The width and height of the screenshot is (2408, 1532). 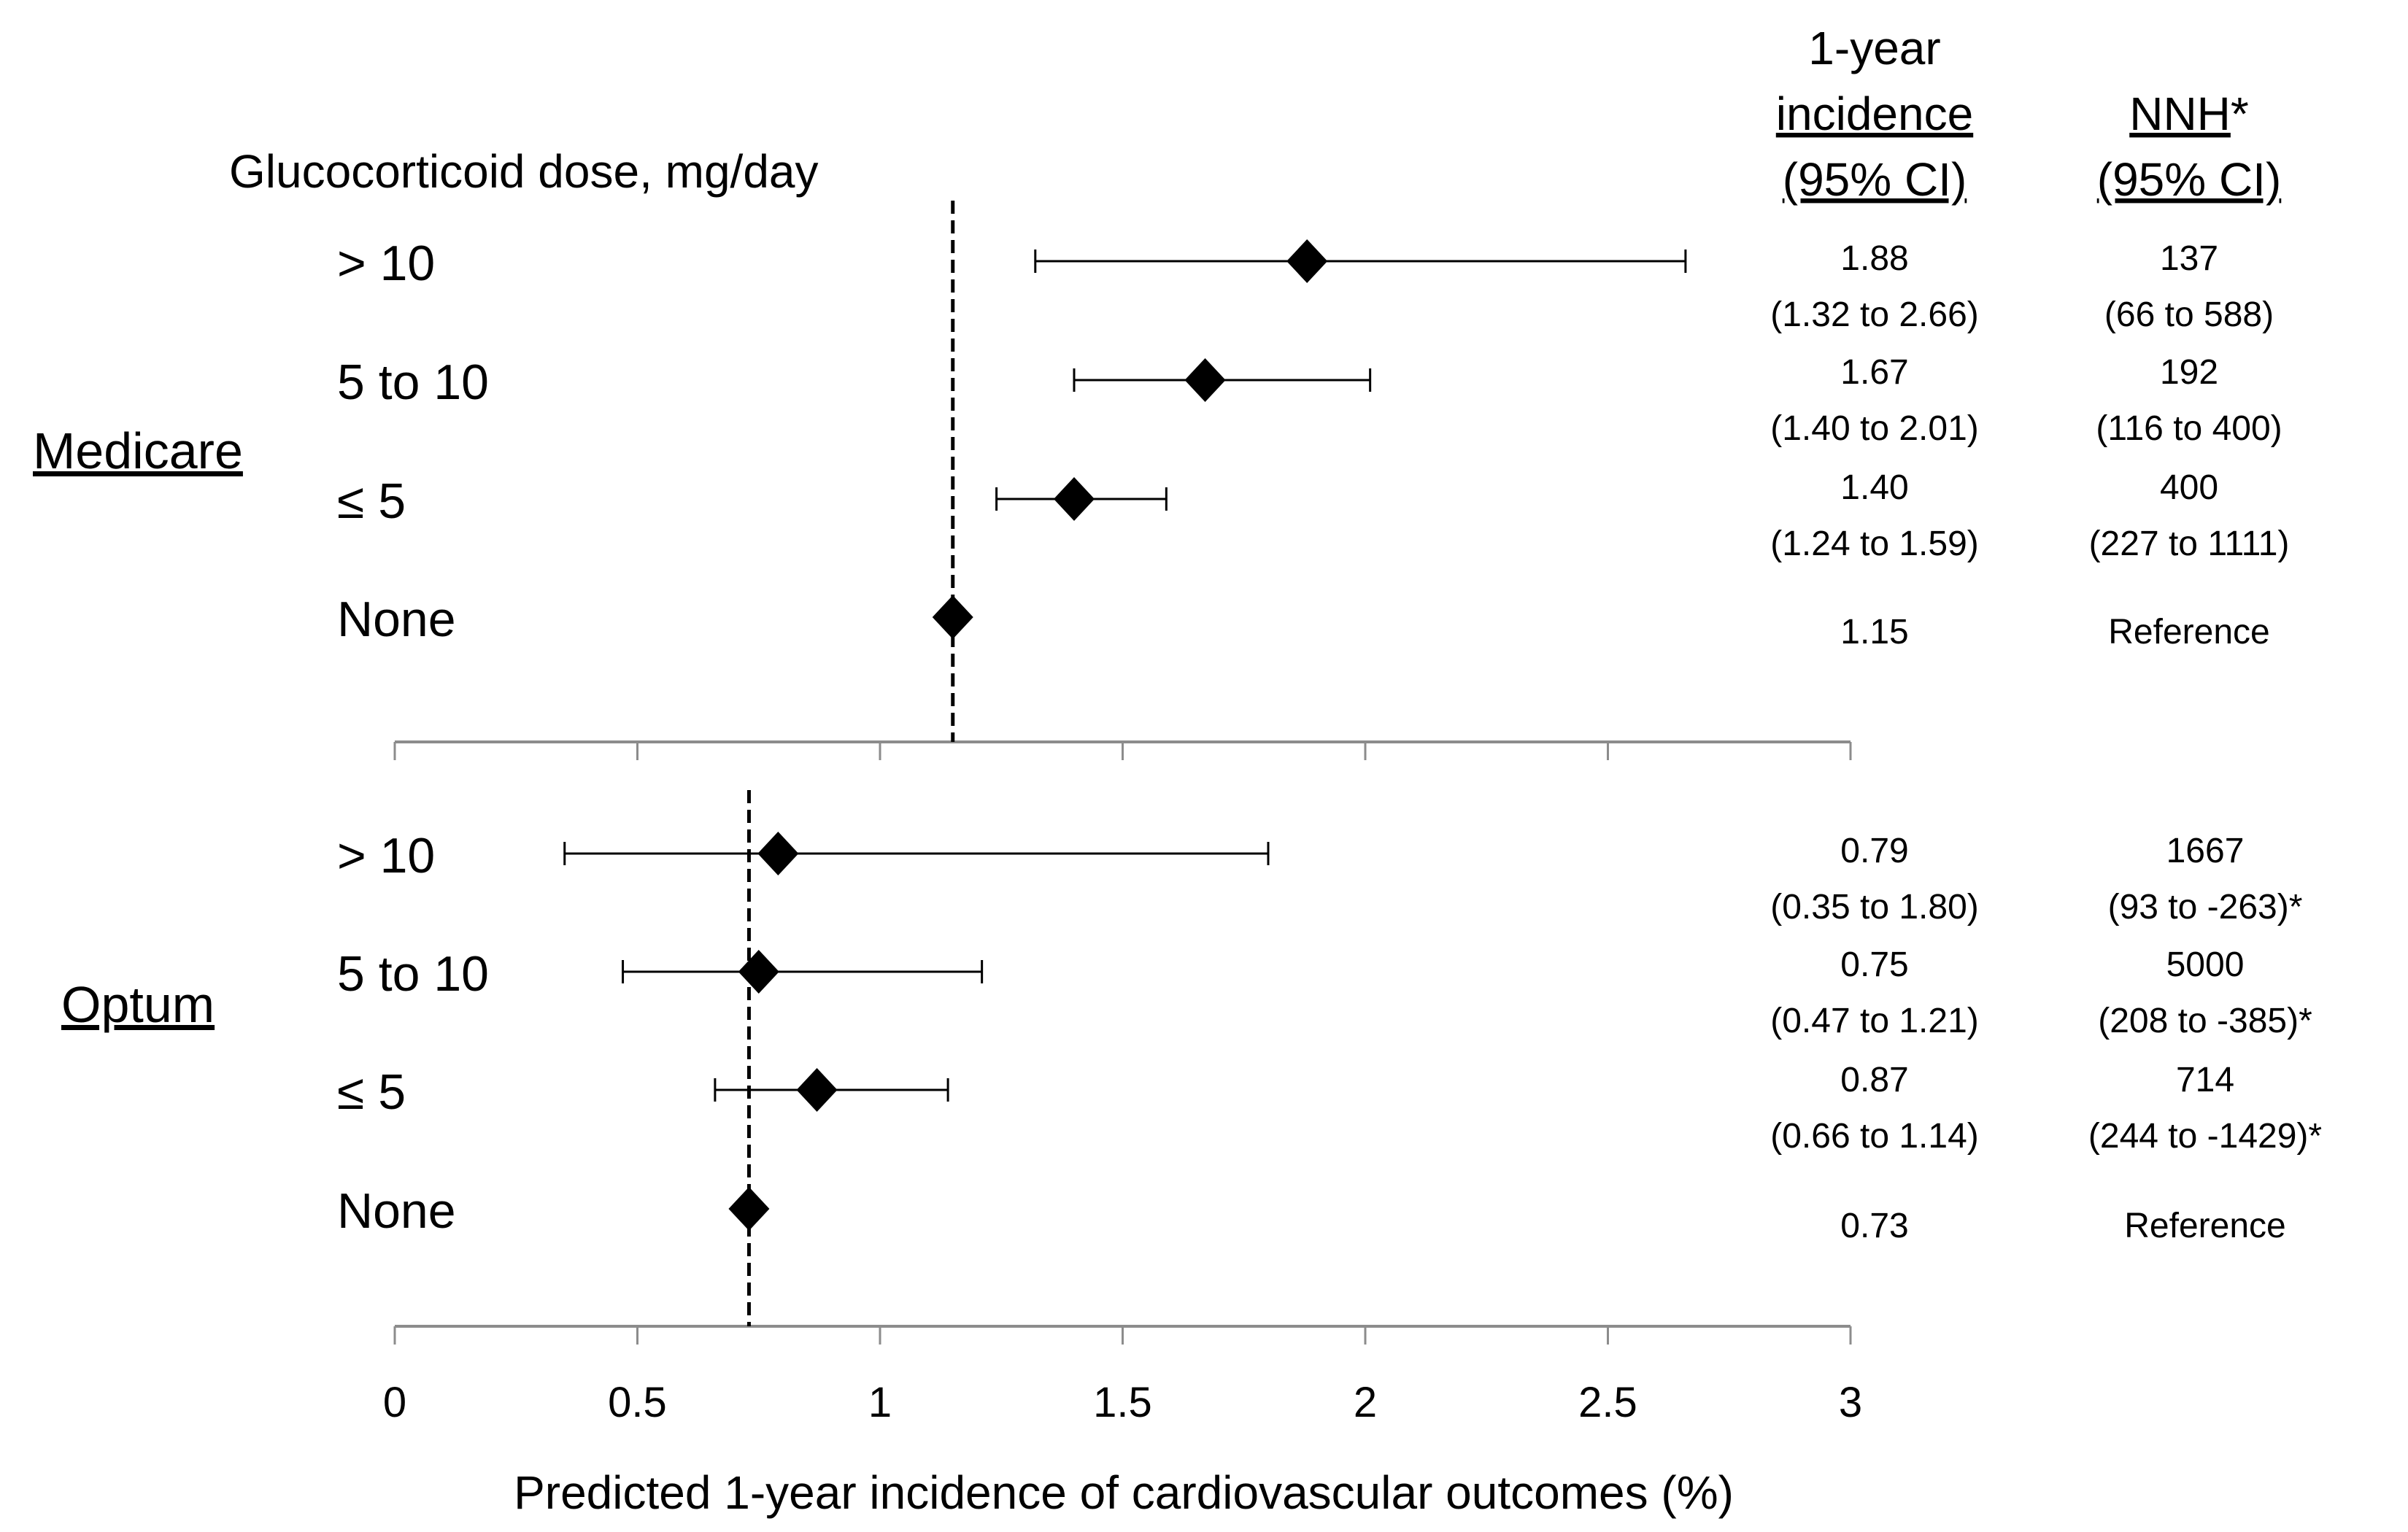 What do you see at coordinates (2189, 429) in the screenshot?
I see `nnh-ci: (116 to 400)` at bounding box center [2189, 429].